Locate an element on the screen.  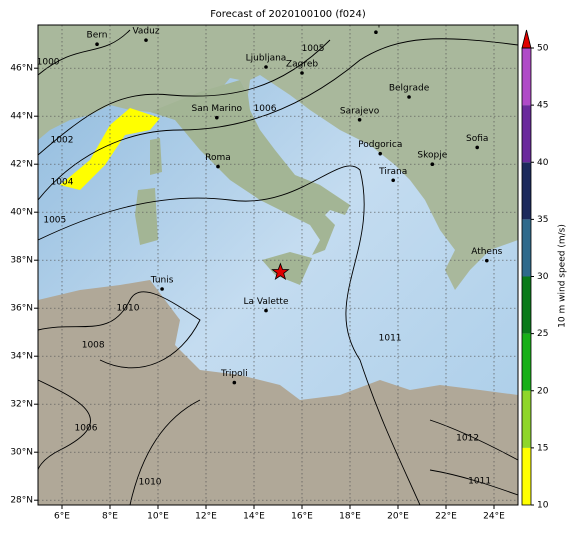
colorbar-extend is located at coordinates (526, 39).